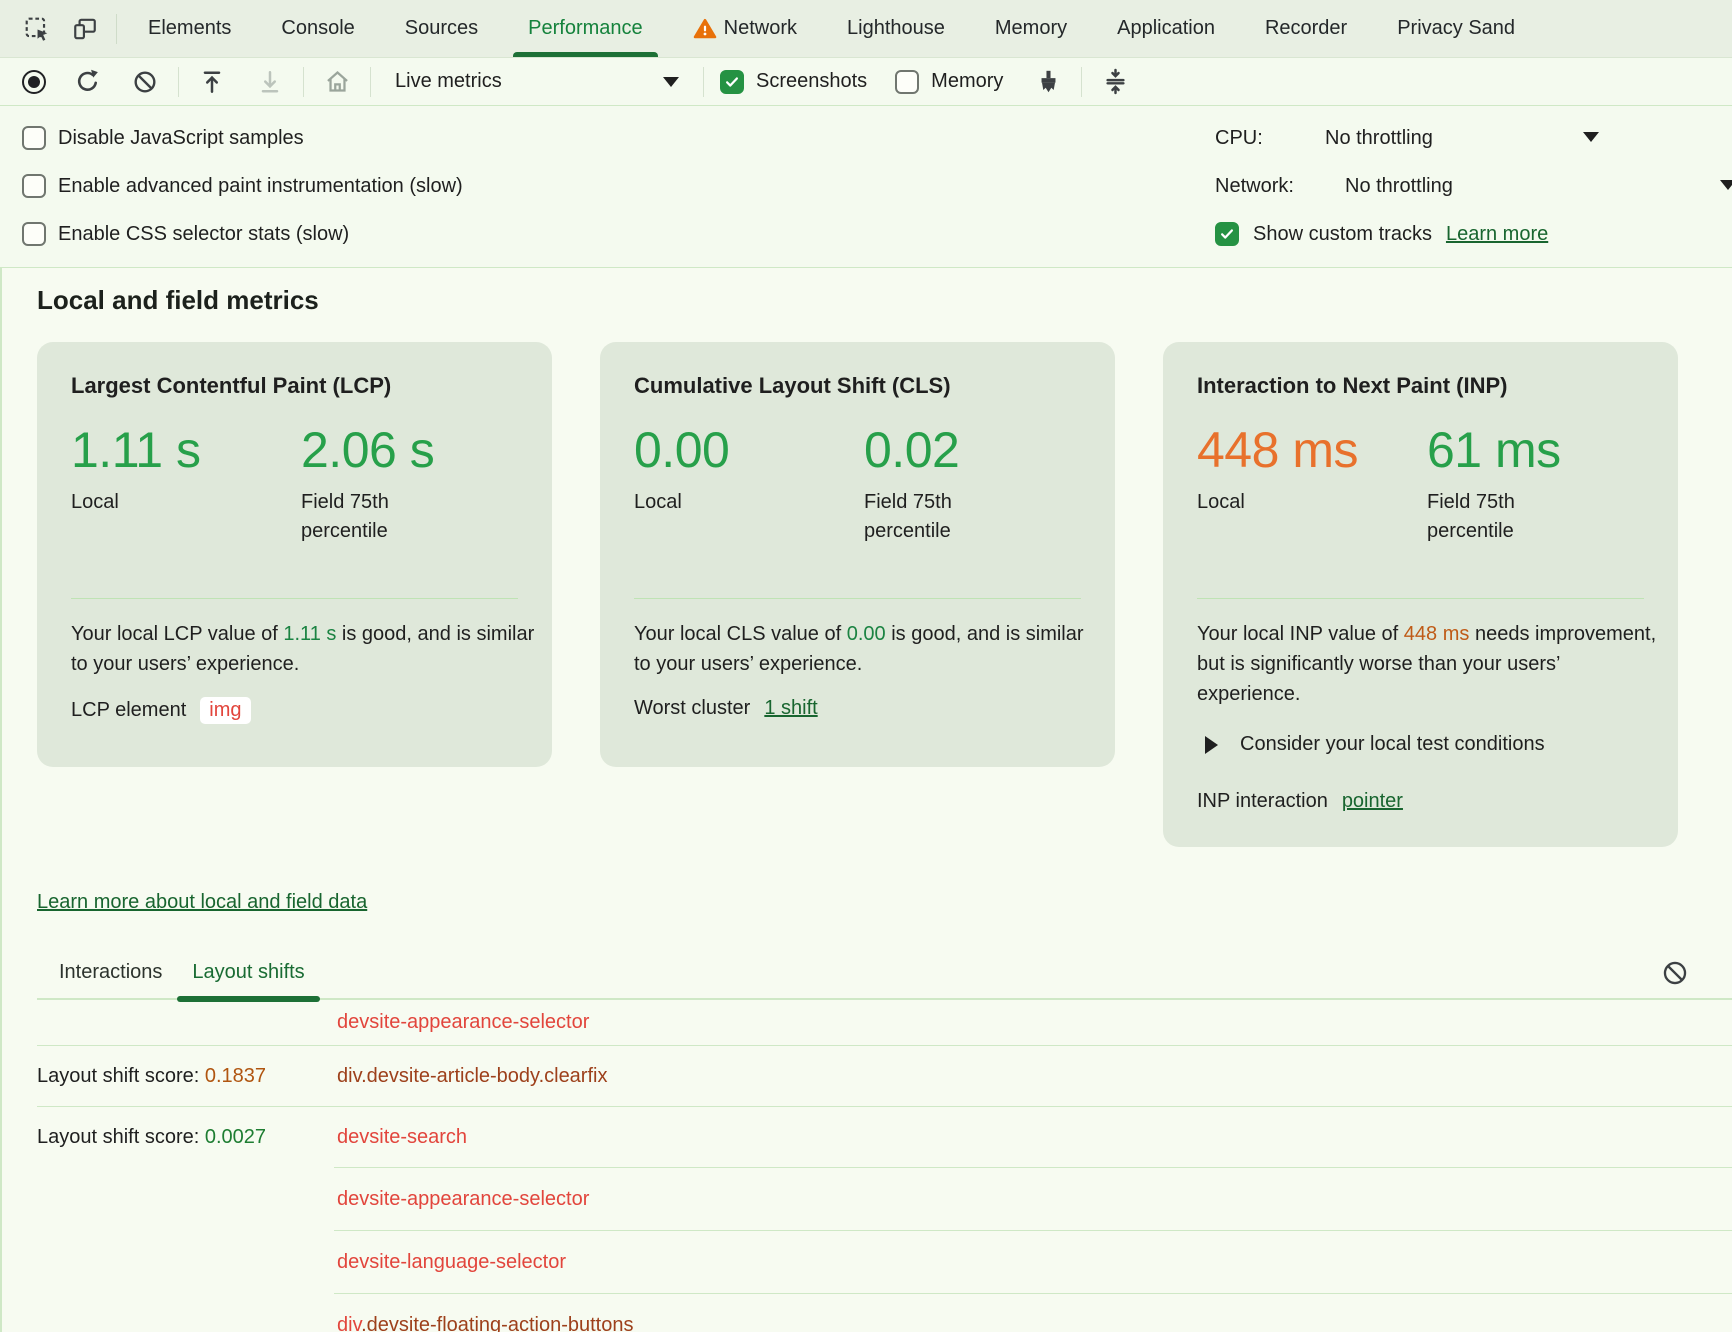  I want to click on shift-score-cell: Layout shift score: 0.0027, so click(187, 1137).